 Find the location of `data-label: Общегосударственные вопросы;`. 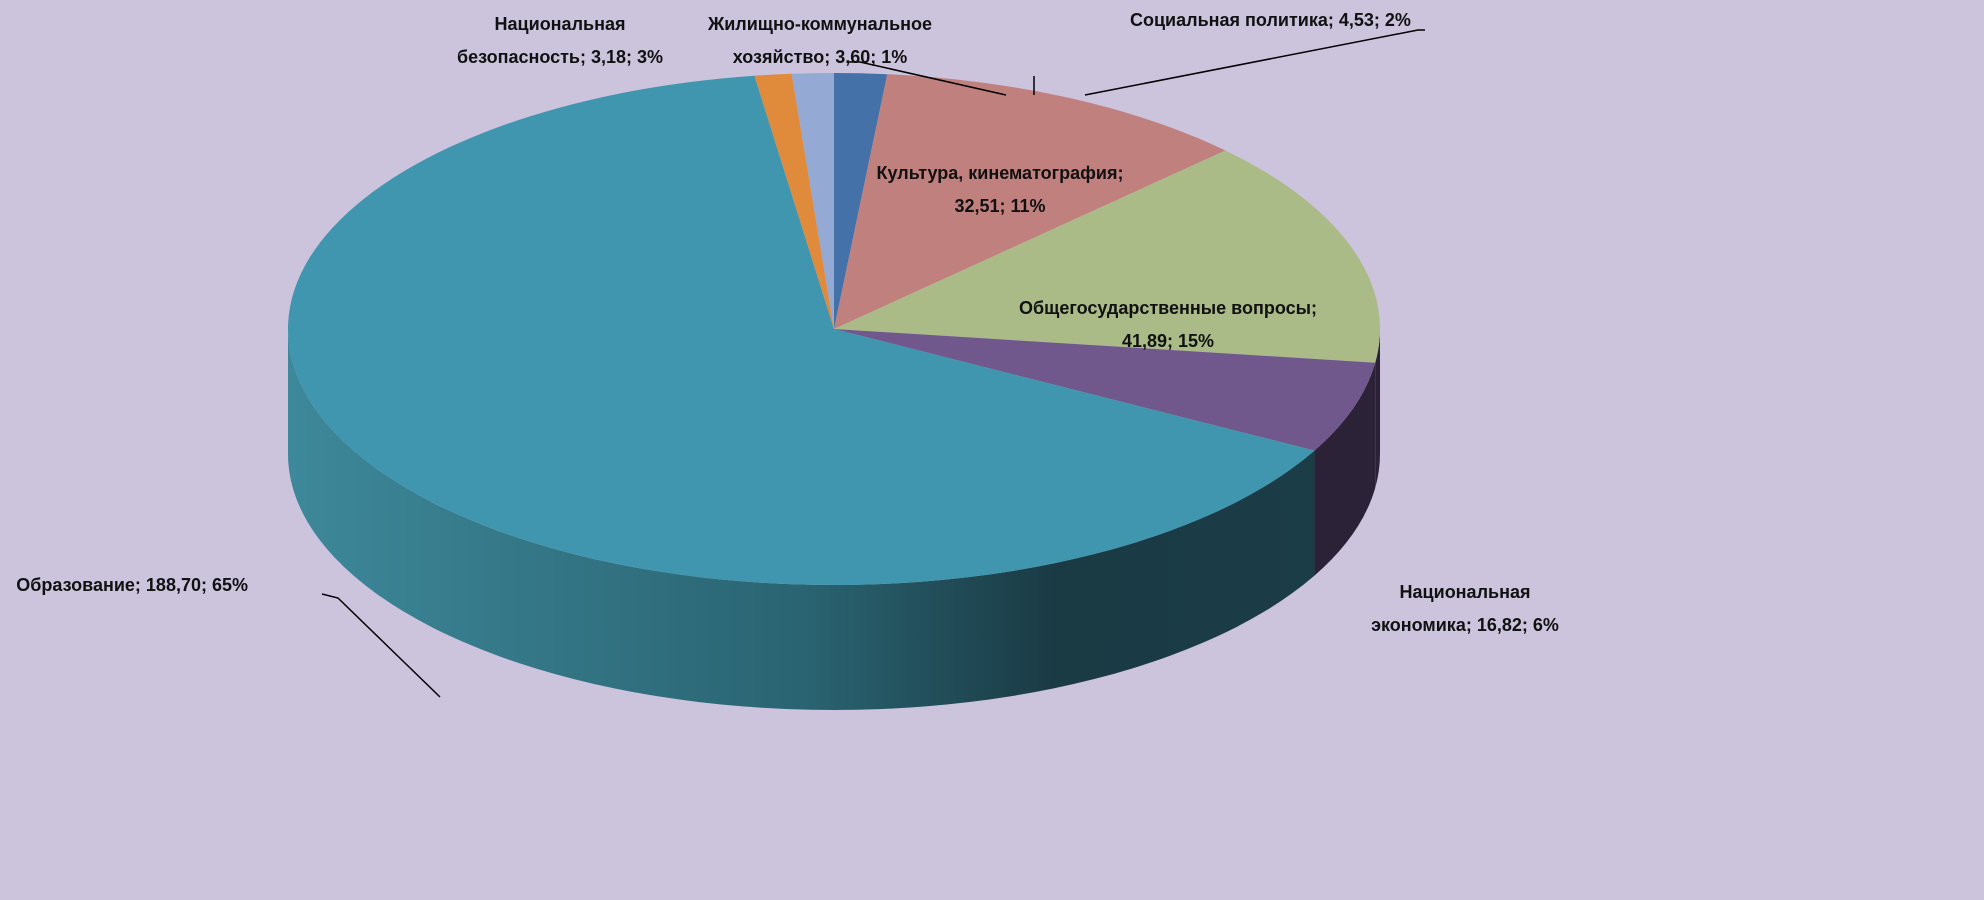

data-label: Общегосударственные вопросы; is located at coordinates (1168, 308).